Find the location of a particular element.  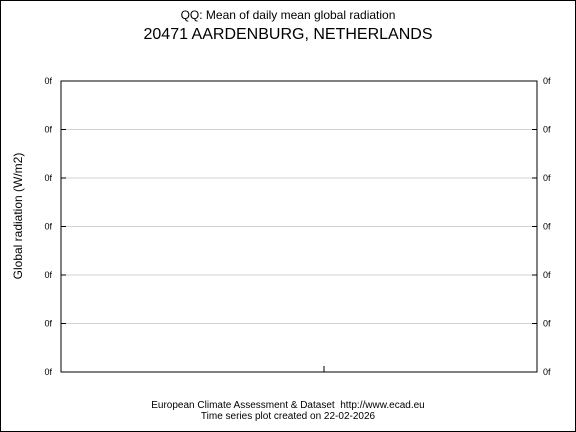

chart-station-title: 20471 AARDENBURG, NETHERLANDS is located at coordinates (288, 34).